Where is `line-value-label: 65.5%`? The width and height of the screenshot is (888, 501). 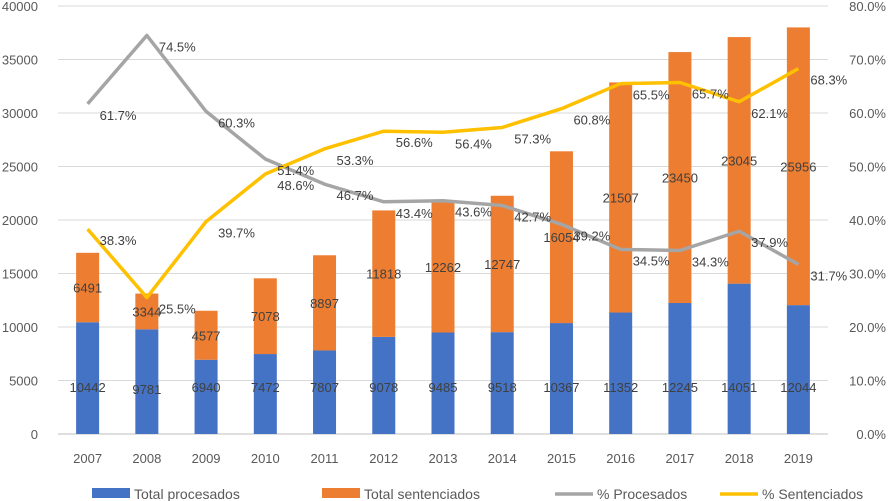 line-value-label: 65.5% is located at coordinates (651, 95).